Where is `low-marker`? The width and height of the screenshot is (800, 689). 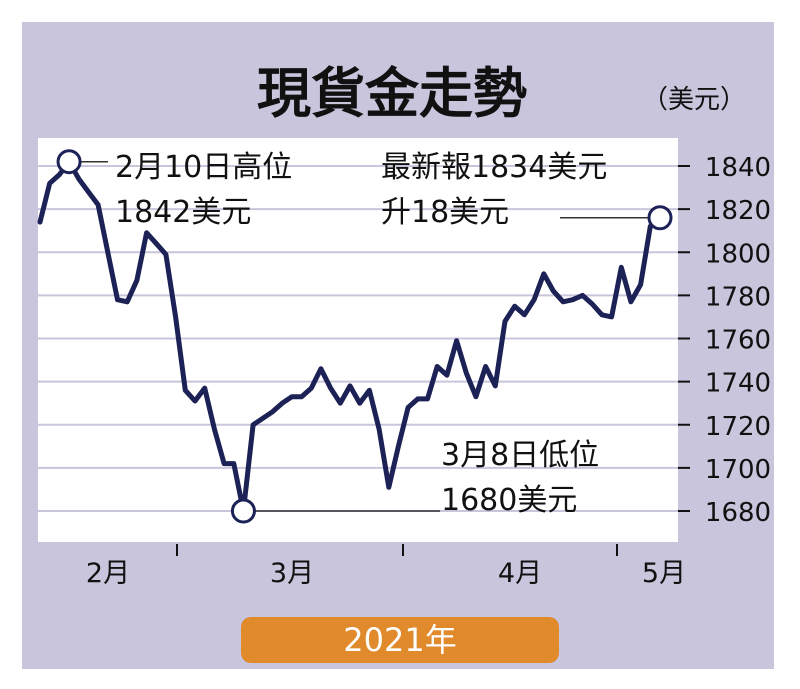 low-marker is located at coordinates (243, 511).